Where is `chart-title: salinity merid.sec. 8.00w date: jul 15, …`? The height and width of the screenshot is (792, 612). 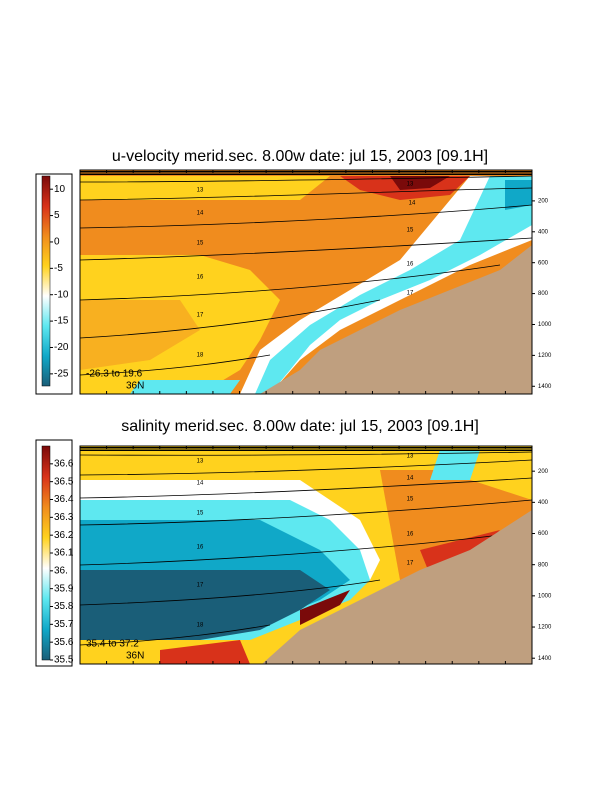 chart-title: salinity merid.sec. 8.00w date: jul 15, … is located at coordinates (300, 426).